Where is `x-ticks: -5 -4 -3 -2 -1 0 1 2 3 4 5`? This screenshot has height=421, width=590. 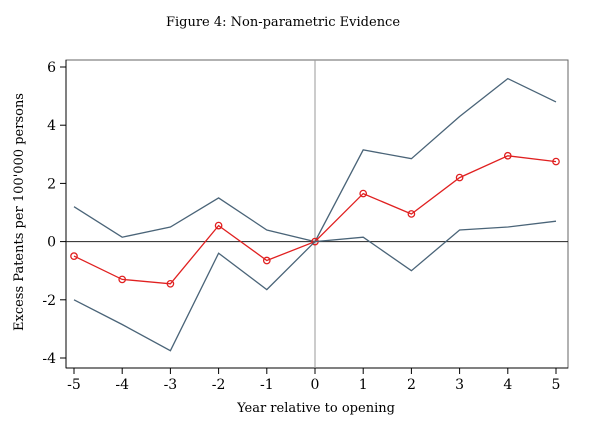
x-ticks: -5 -4 -3 -2 -1 0 1 2 3 4 5 is located at coordinates (313, 380).